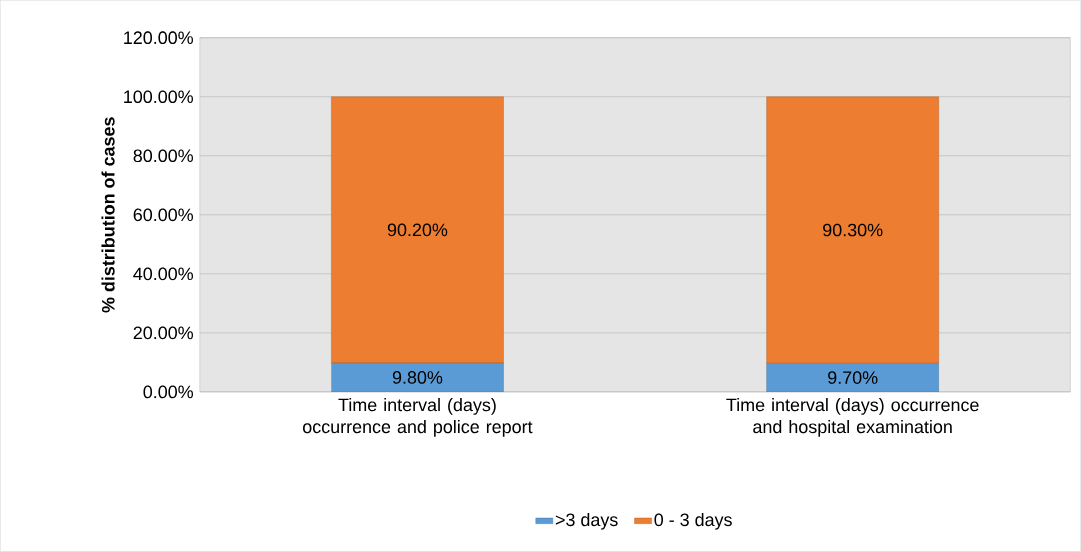  I want to click on x-tick-label: Time interval (days) occurrence and hospital examination, so click(852, 417).